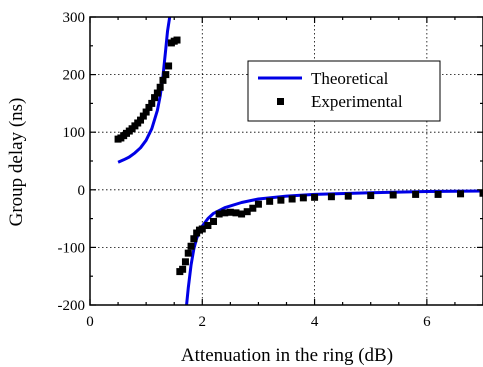 This screenshot has height=367, width=483. Describe the element at coordinates (82, 191) in the screenshot. I see `y-tick-label: 0` at that location.